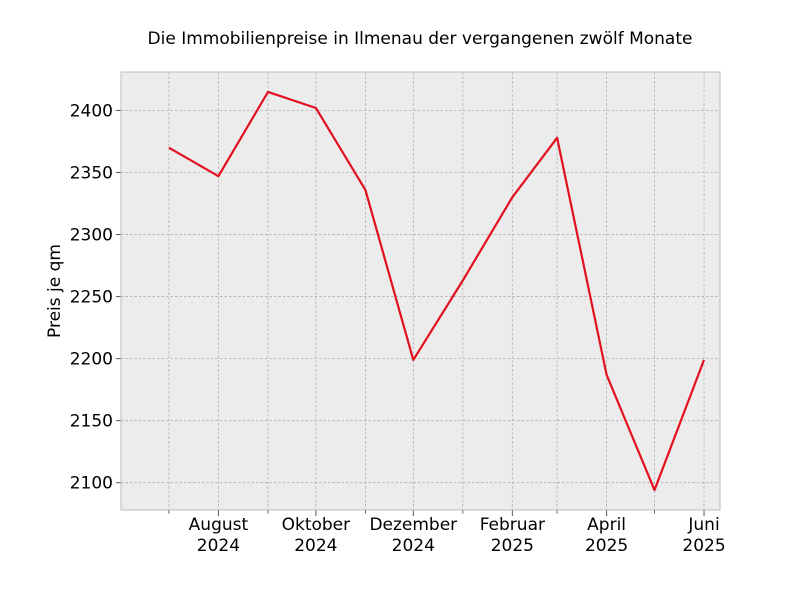 Image resolution: width=800 pixels, height=605 pixels. I want to click on y-tick-label: 2100, so click(91, 484).